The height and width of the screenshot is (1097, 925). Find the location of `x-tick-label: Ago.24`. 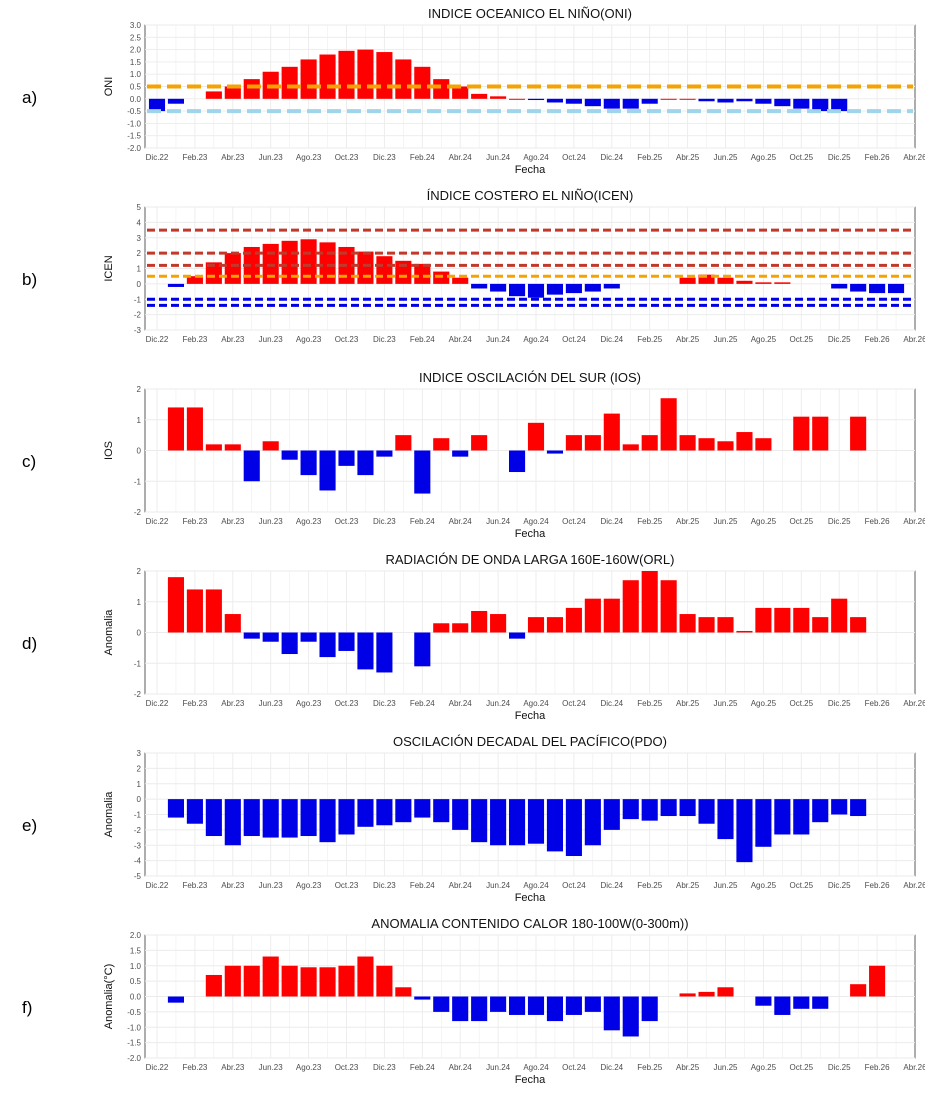

x-tick-label: Ago.24 is located at coordinates (536, 339).